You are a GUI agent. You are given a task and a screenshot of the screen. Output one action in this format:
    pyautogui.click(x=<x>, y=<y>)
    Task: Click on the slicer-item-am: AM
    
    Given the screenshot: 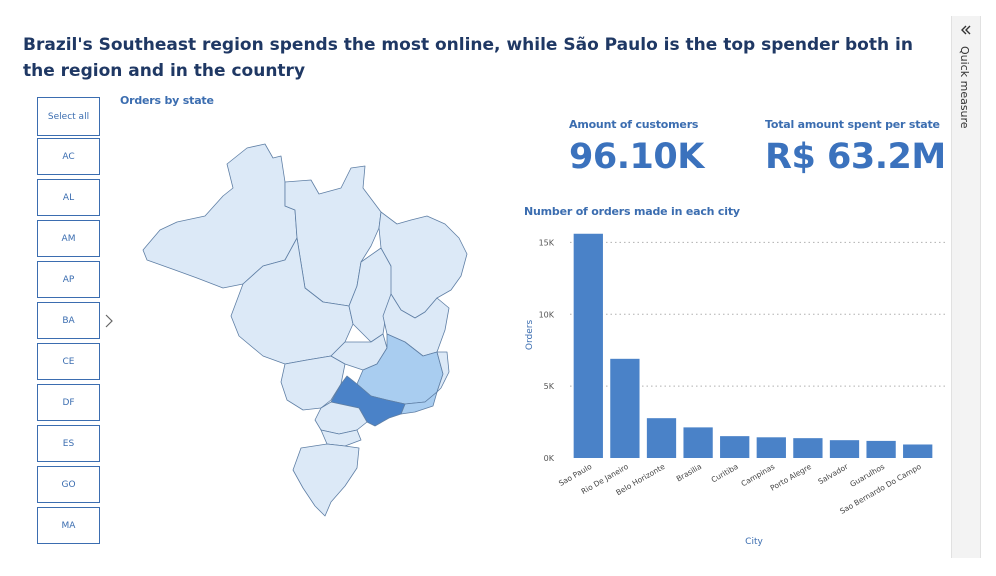 What is the action you would take?
    pyautogui.click(x=68, y=238)
    